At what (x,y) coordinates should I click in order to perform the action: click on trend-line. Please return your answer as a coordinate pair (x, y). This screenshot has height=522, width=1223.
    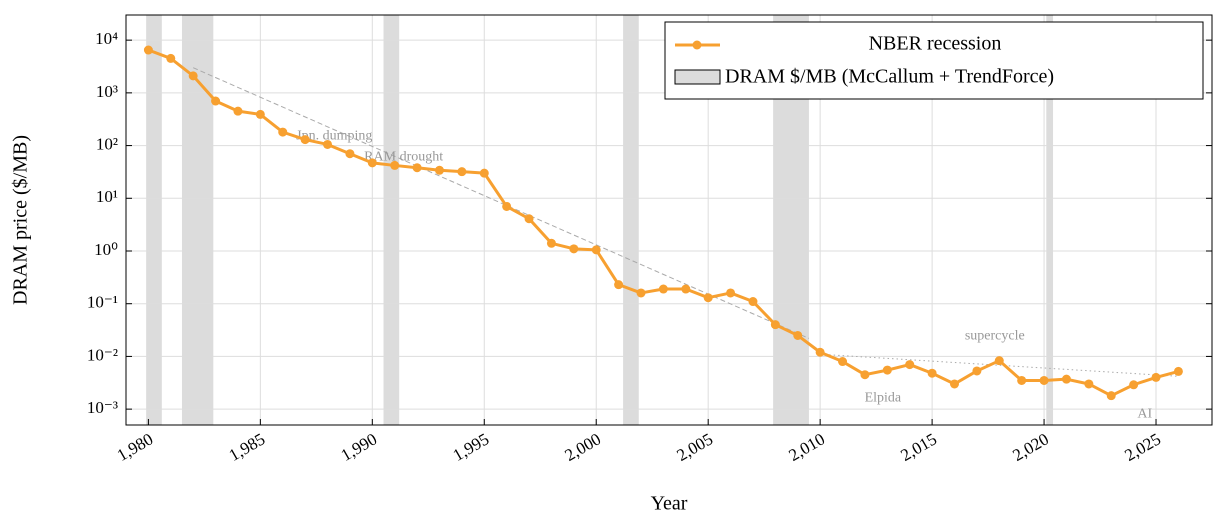
    Looking at the image, I should click on (999, 365).